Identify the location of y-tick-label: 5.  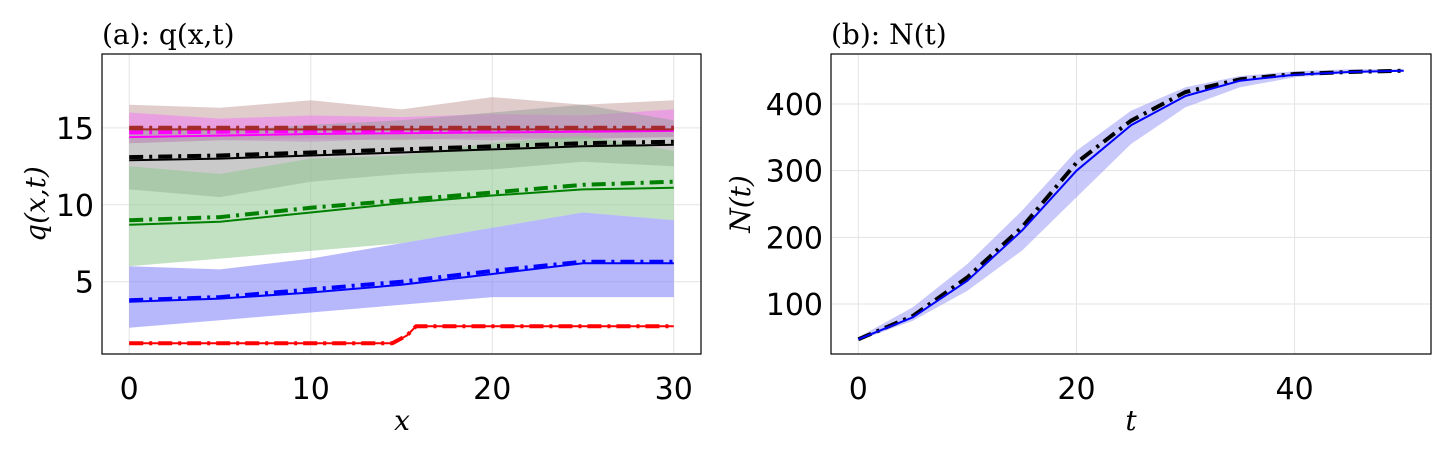
(84, 283).